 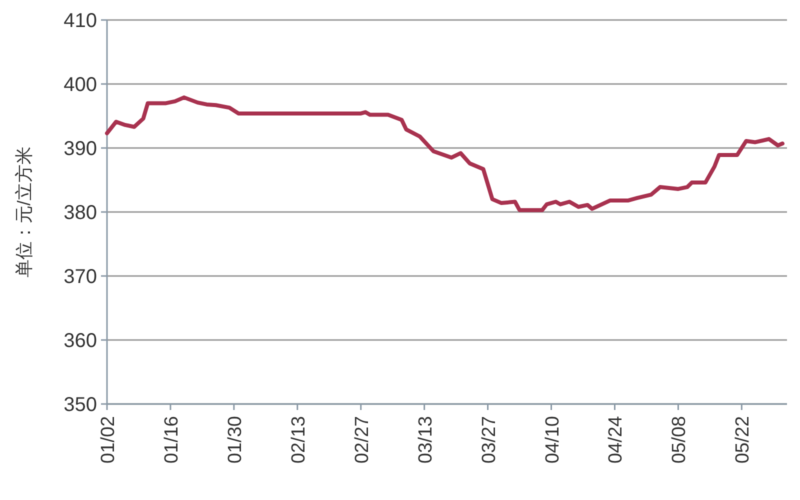 I want to click on y-axis-title: 单位：元/立方米, so click(x=24, y=212).